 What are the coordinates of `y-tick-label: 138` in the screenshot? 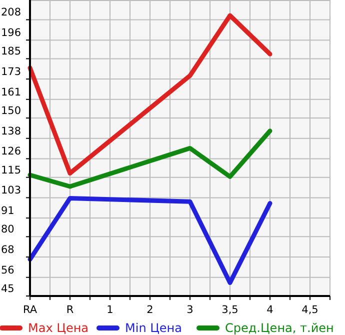 It's located at (11, 131).